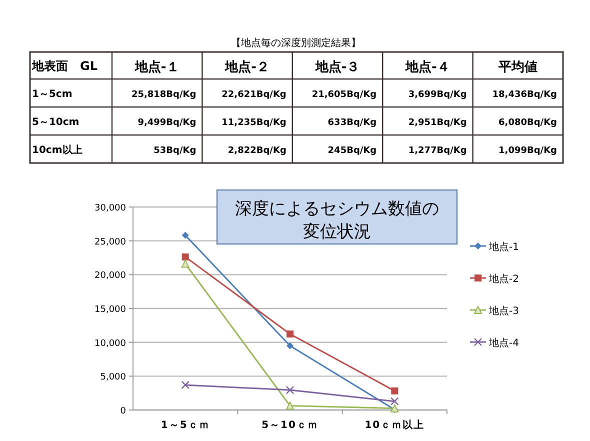 This screenshot has height=441, width=590. Describe the element at coordinates (64, 66) in the screenshot. I see `text: 地表面 GL` at that location.